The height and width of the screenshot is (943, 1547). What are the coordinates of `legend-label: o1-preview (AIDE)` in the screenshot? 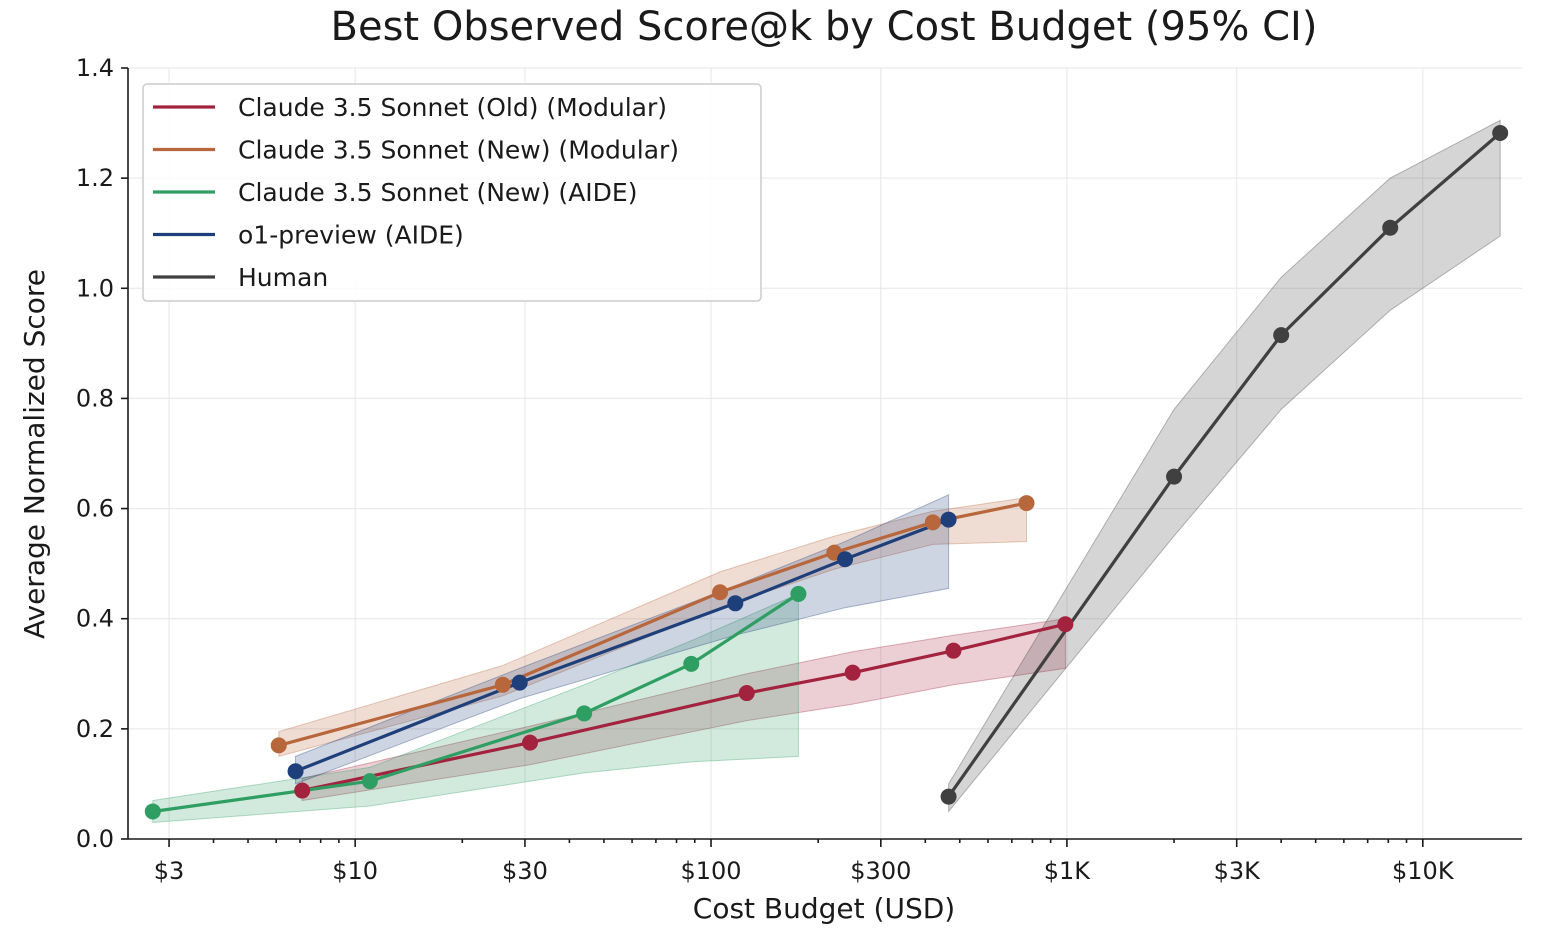 It's located at (351, 235).